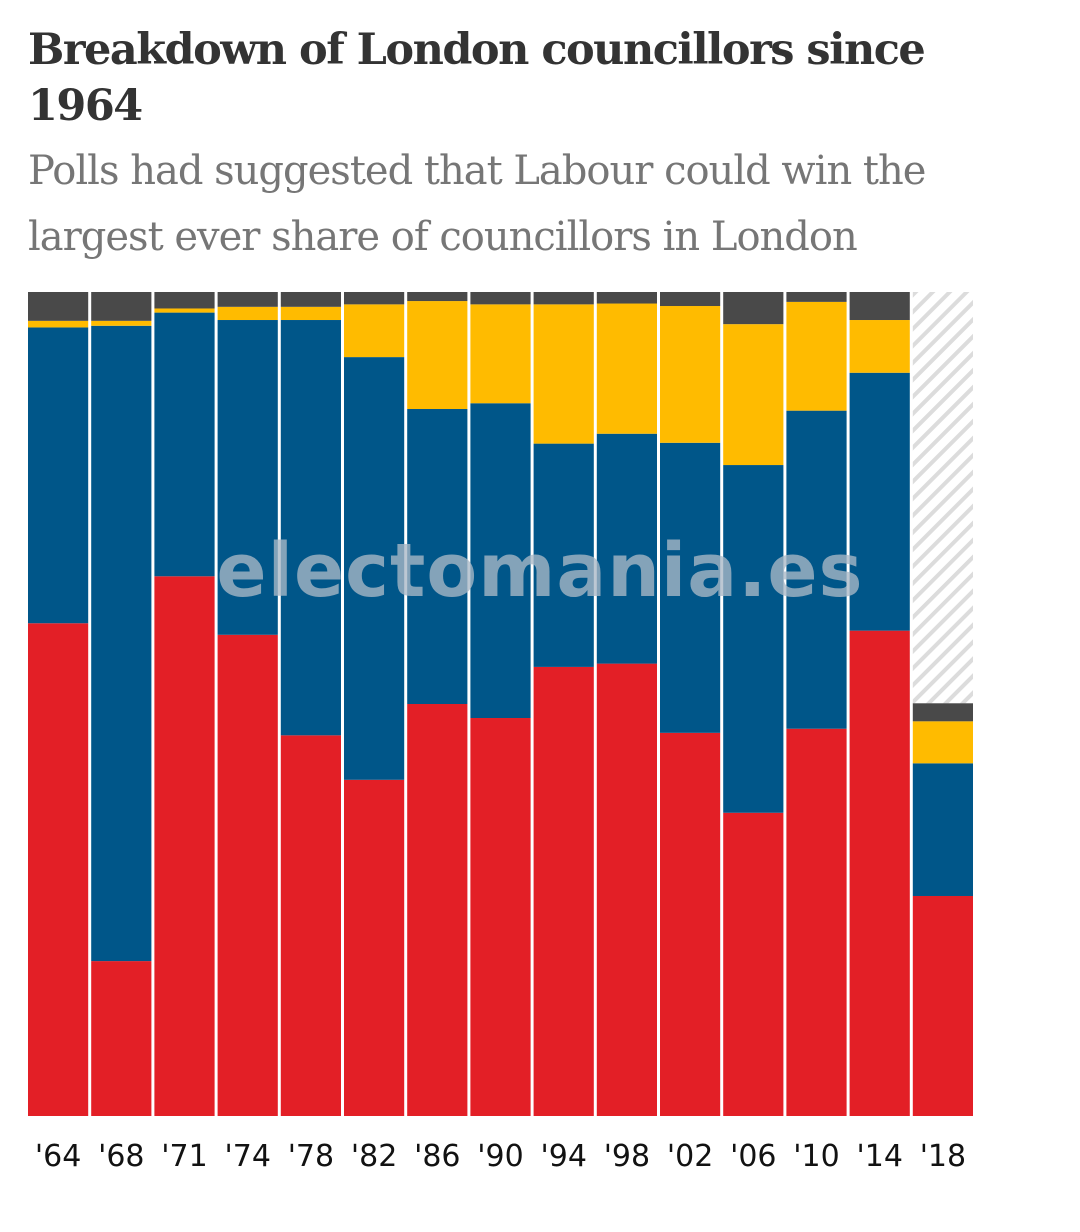 Image resolution: width=1080 pixels, height=1232 pixels. I want to click on x-tick-label: '98, so click(627, 1156).